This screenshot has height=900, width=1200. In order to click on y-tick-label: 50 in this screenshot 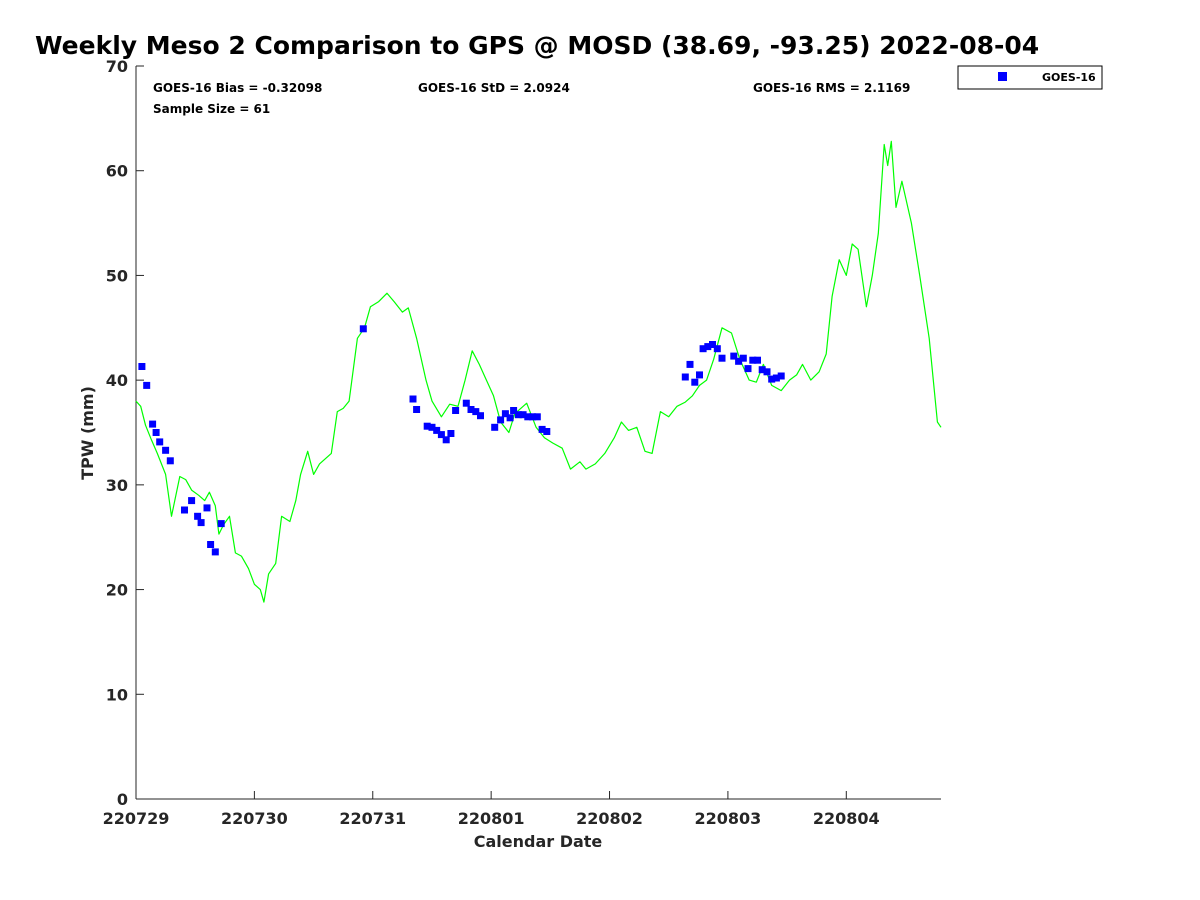, I will do `click(117, 275)`.